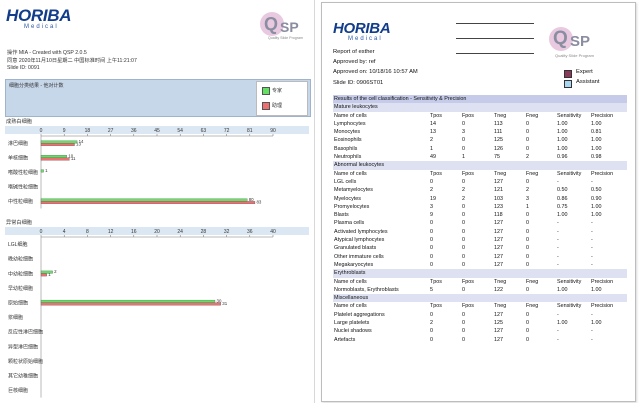 This screenshot has width=640, height=403. Describe the element at coordinates (277, 91) in the screenshot. I see `legend-expert-label: 专家` at that location.